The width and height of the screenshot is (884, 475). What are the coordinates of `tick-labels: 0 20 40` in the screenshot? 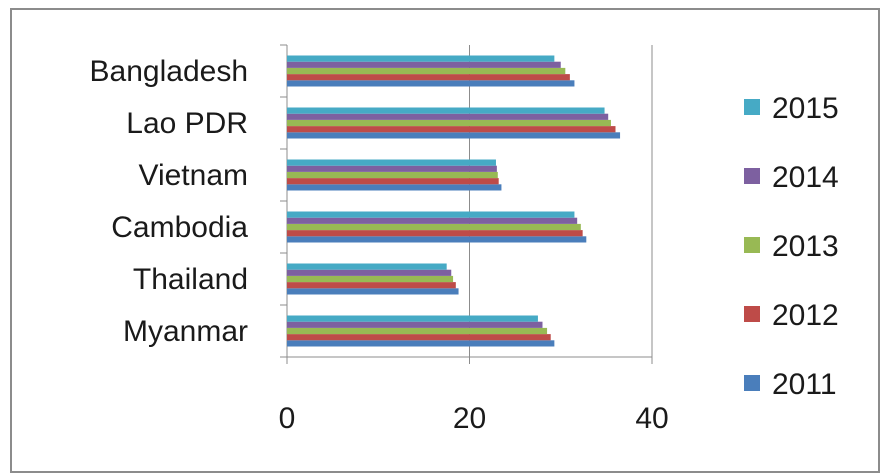 It's located at (474, 418).